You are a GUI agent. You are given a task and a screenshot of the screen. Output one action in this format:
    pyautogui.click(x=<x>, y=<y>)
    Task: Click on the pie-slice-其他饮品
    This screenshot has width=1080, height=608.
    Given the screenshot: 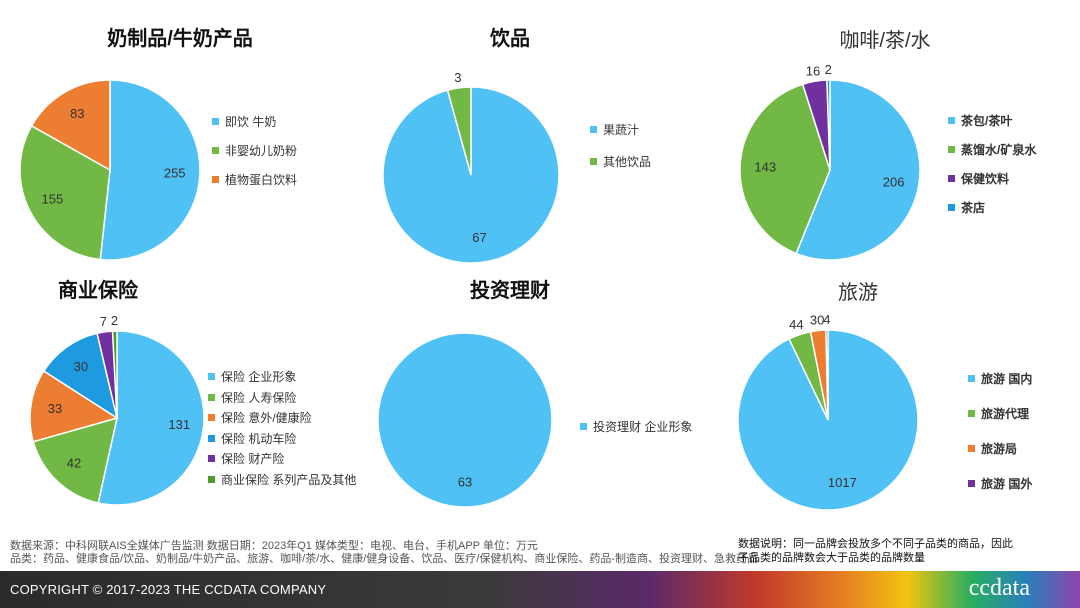 What is the action you would take?
    pyautogui.click(x=459, y=131)
    